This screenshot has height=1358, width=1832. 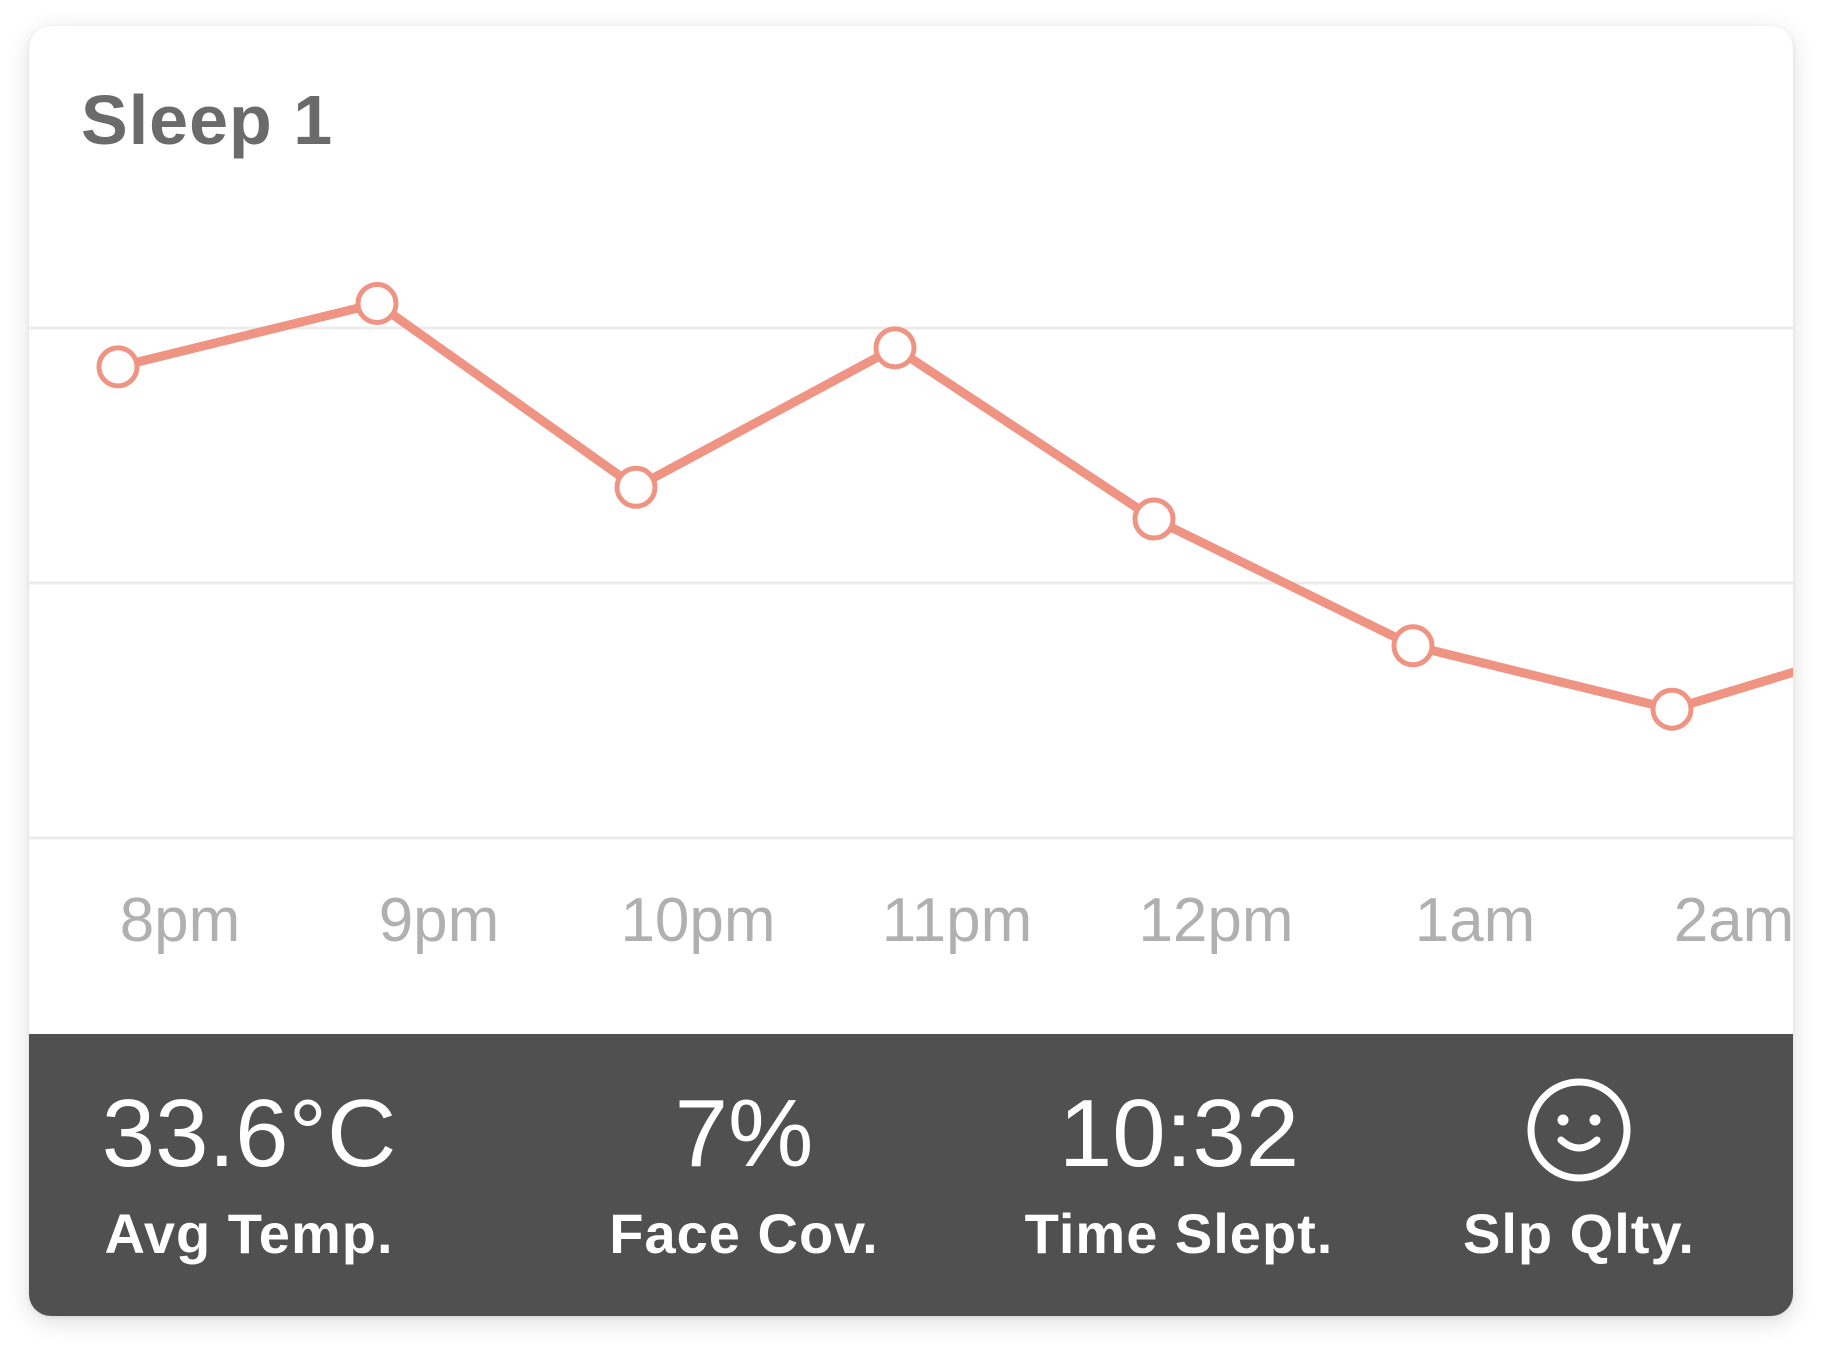 I want to click on data-point-8pm, so click(x=118, y=367).